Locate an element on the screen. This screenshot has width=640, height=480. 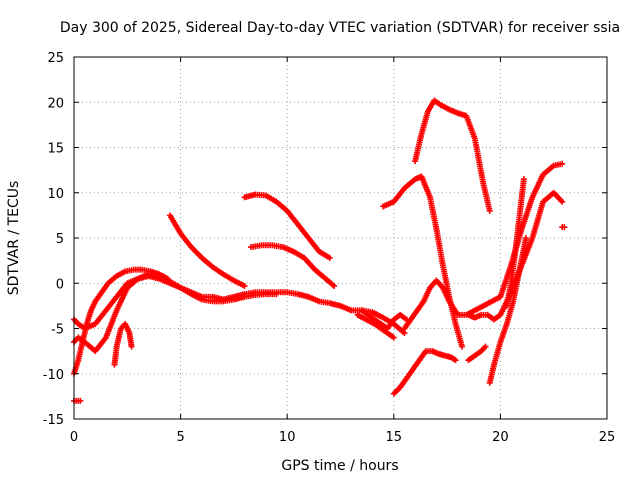
y-tick-label: -5 is located at coordinates (57, 330).